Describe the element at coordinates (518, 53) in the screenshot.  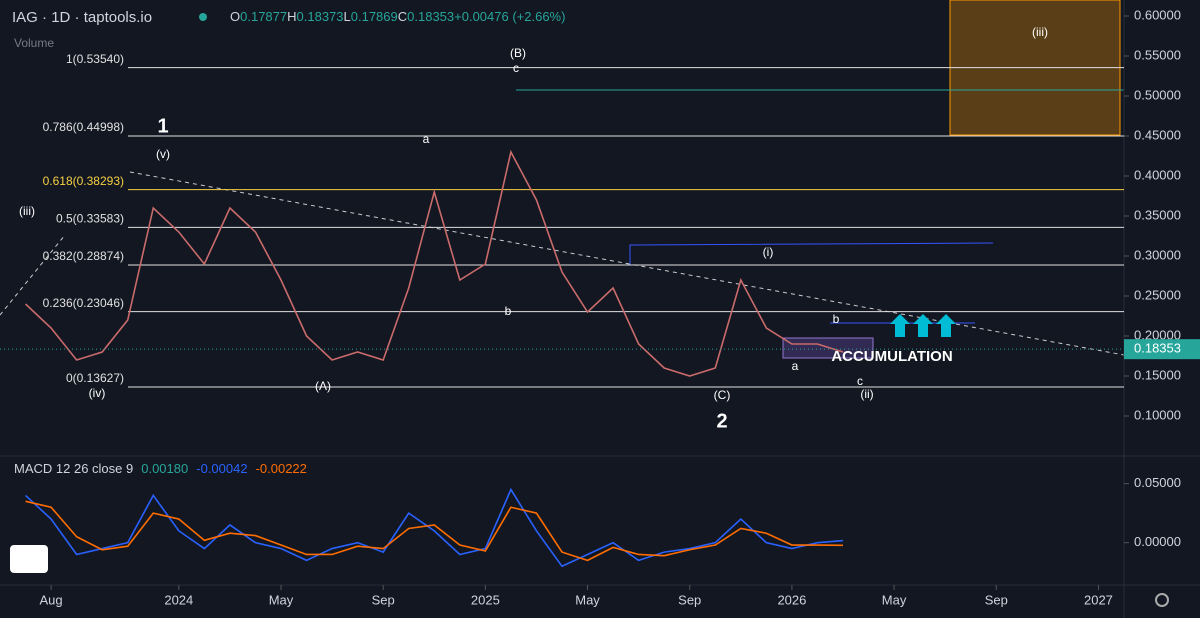
I see `wave-label: (B)` at that location.